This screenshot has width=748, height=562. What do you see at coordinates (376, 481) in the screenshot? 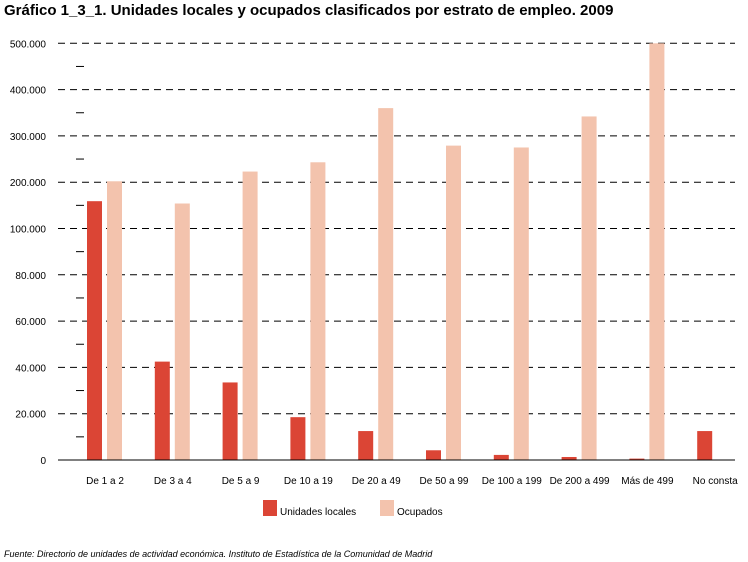
I see `x-tick-label: De 20 a 49` at bounding box center [376, 481].